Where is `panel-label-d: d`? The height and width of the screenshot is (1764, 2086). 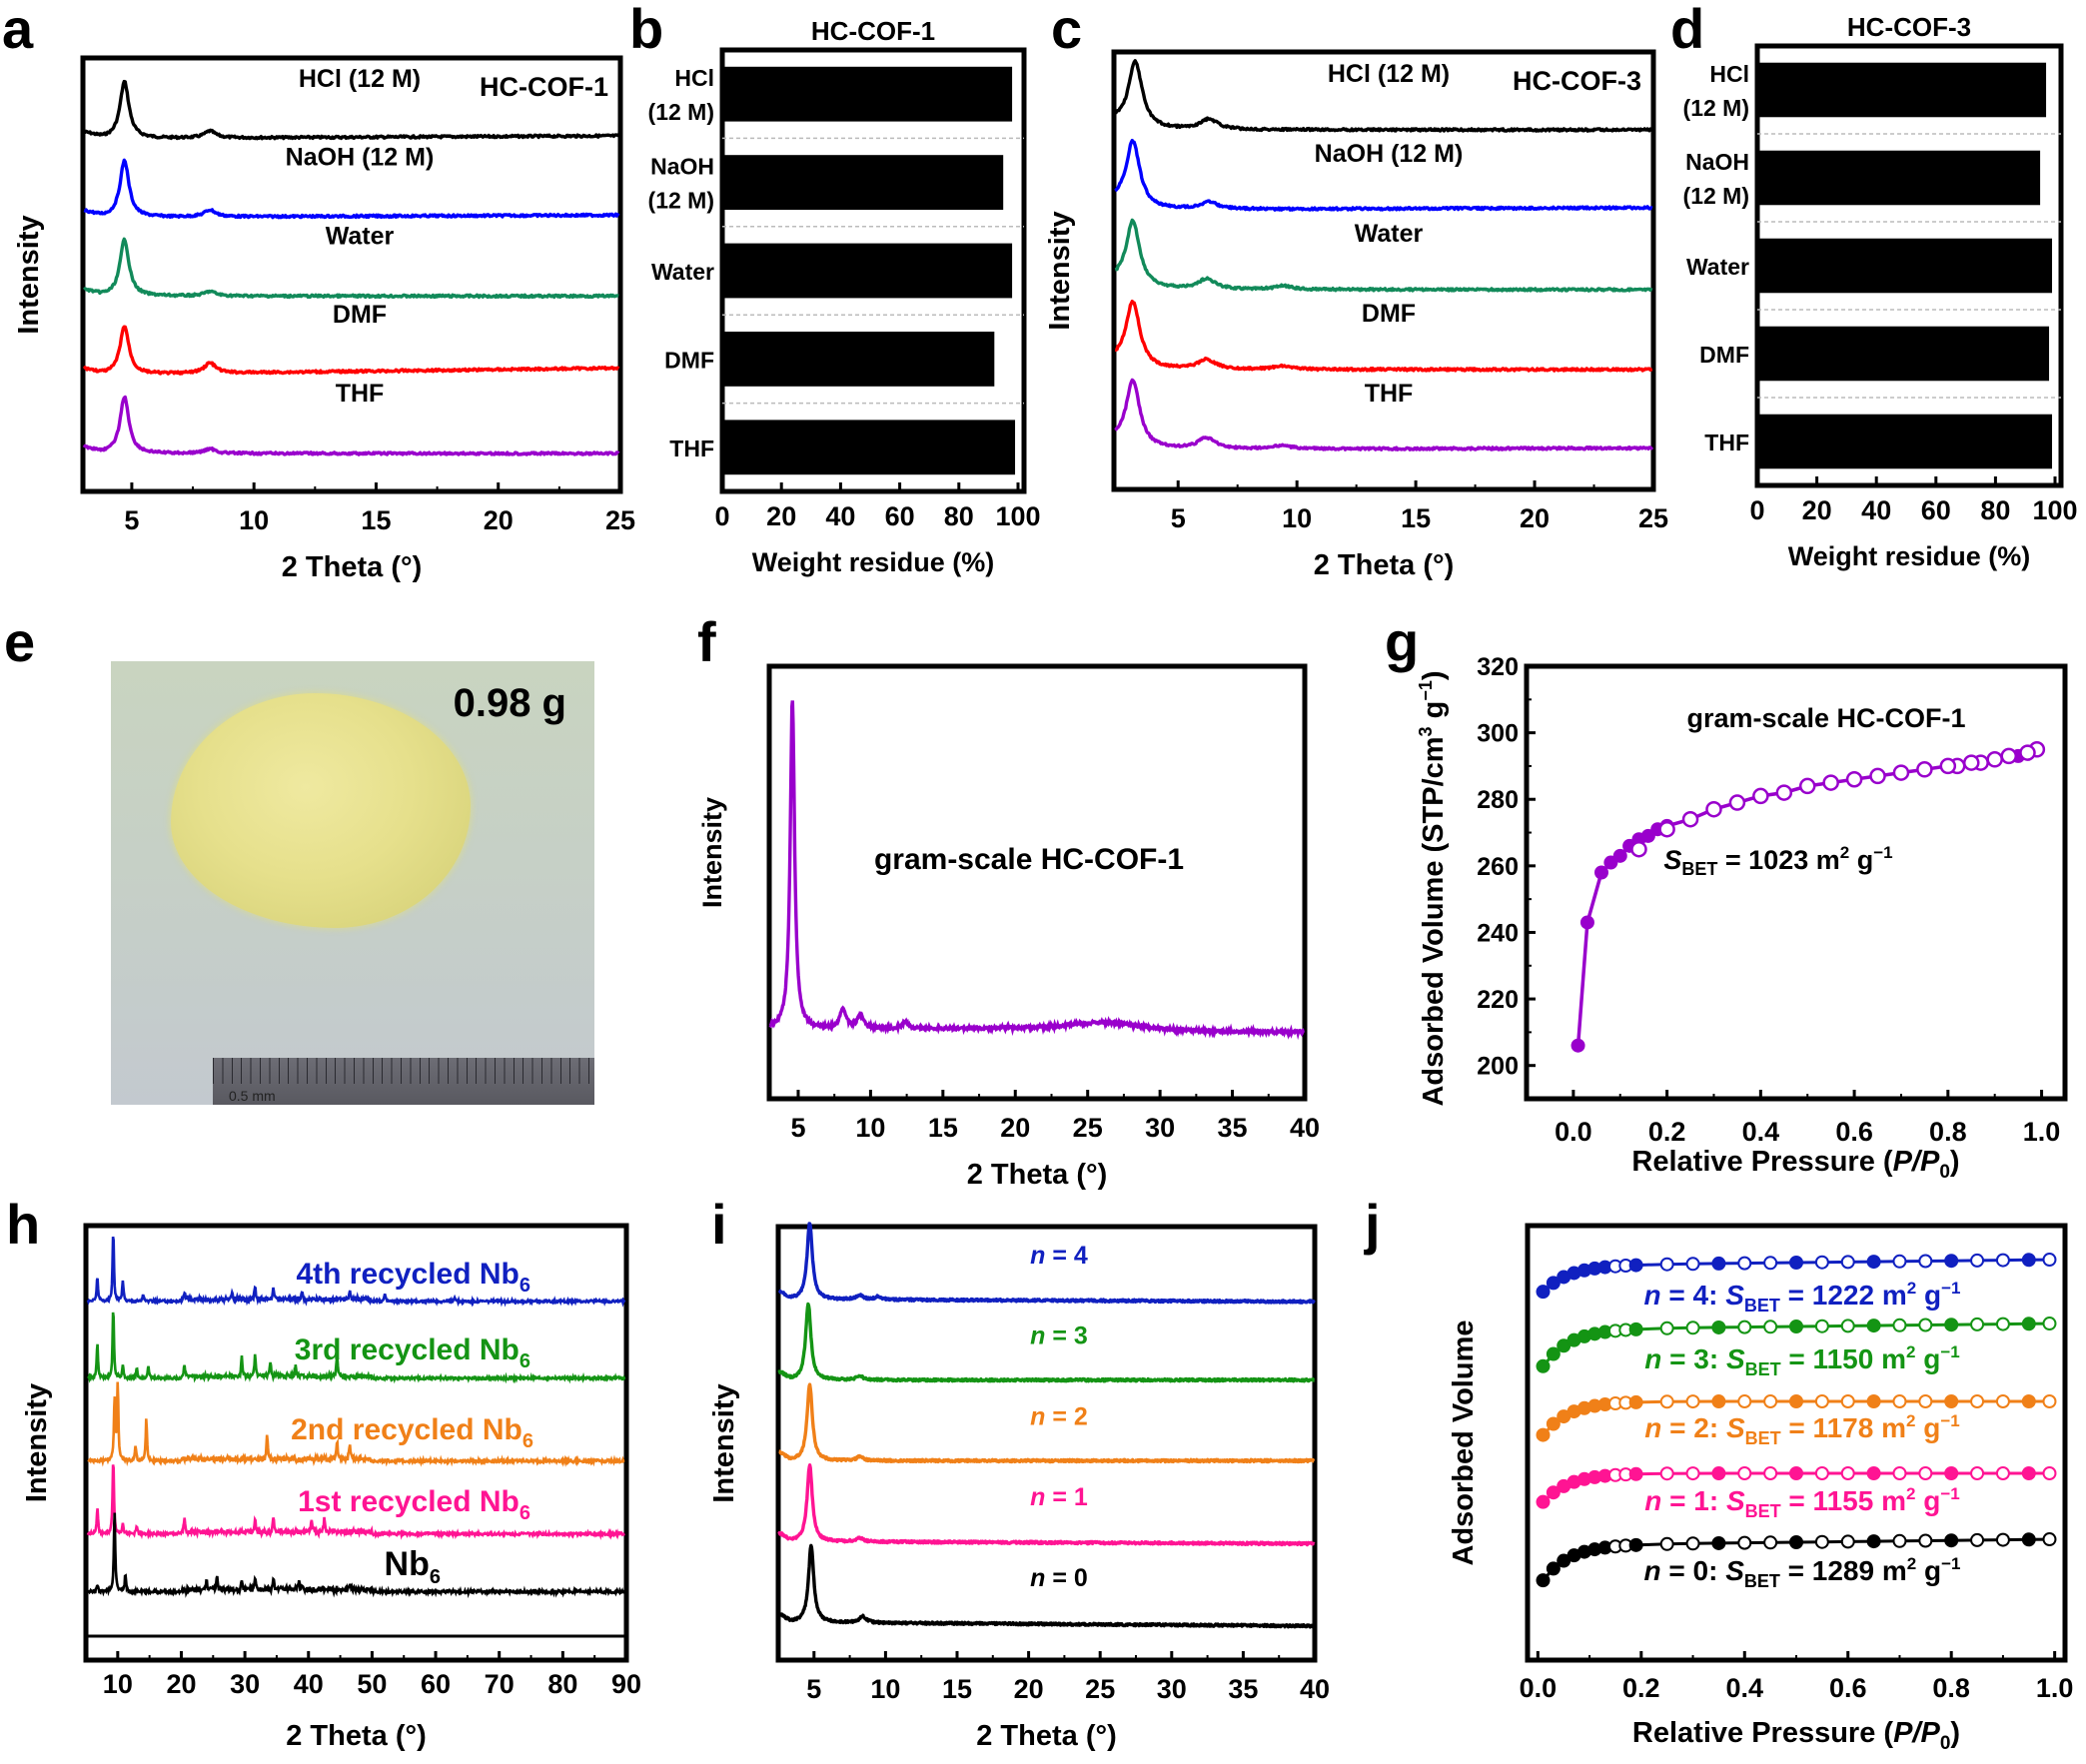
panel-label-d: d is located at coordinates (1687, 30).